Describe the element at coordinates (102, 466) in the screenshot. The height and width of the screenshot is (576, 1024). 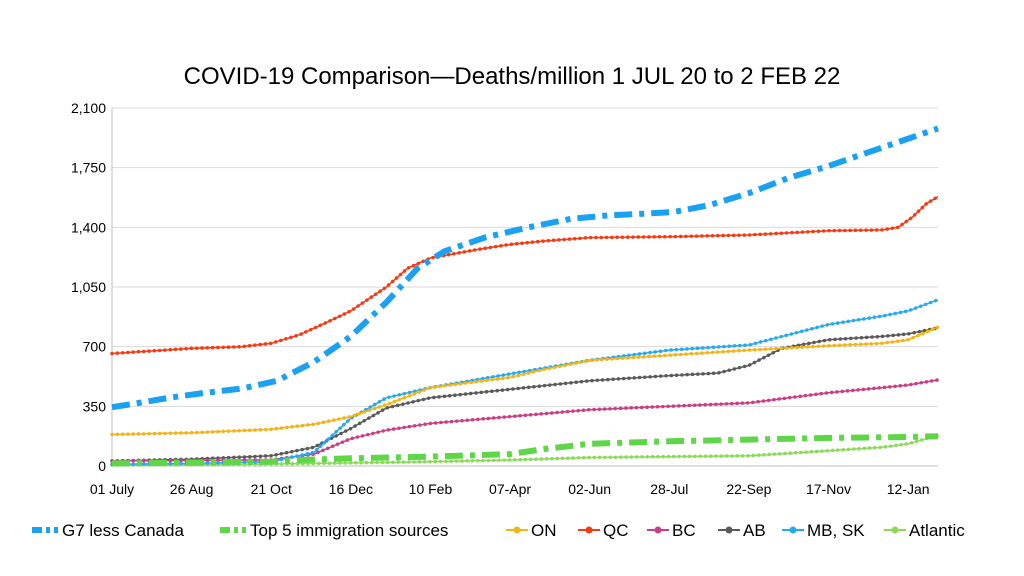
I see `y-tick-label: 0` at that location.